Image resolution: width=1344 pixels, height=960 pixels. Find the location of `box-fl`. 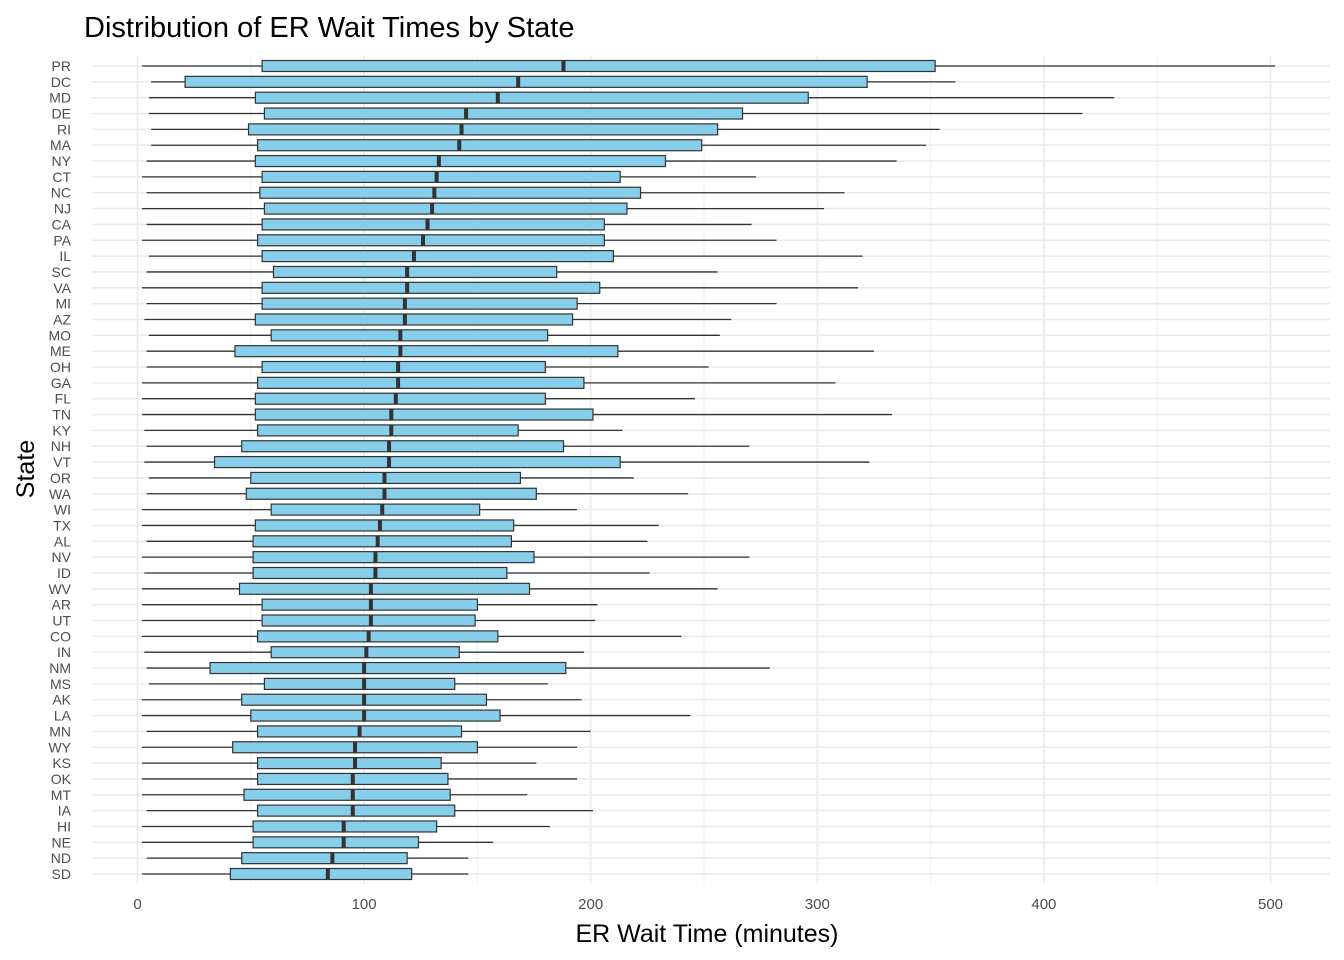

box-fl is located at coordinates (418, 398).